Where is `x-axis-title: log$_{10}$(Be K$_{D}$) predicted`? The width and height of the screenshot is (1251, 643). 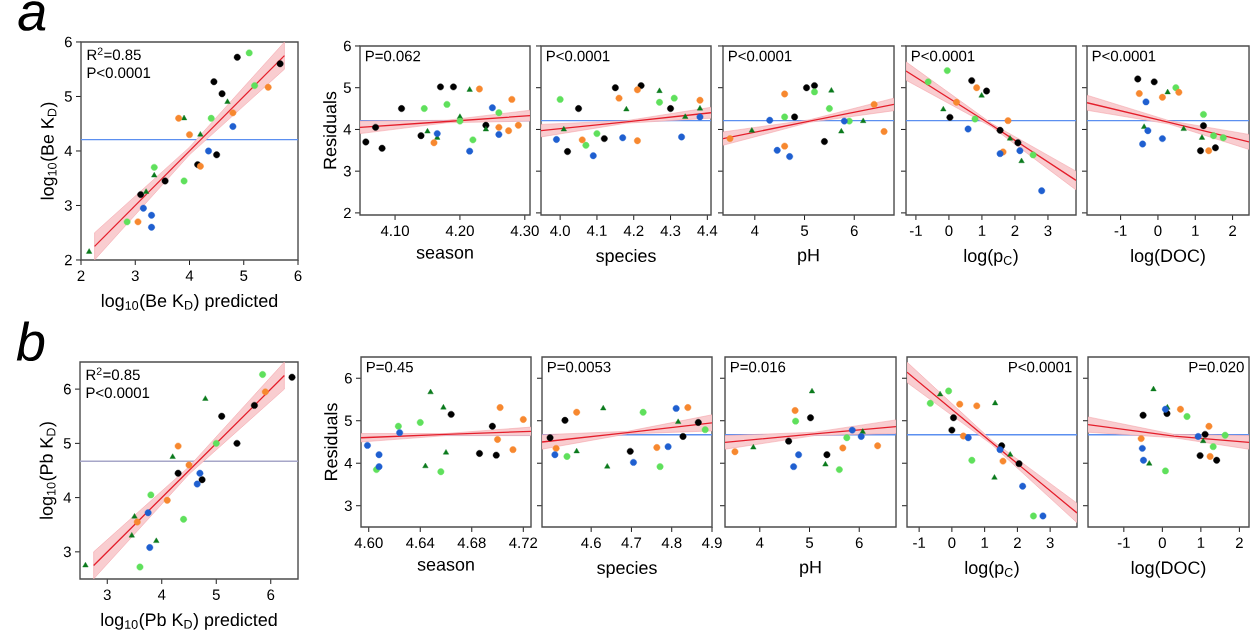
x-axis-title: log$_{10}$(Be K$_{D}$) predicted is located at coordinates (189, 302).